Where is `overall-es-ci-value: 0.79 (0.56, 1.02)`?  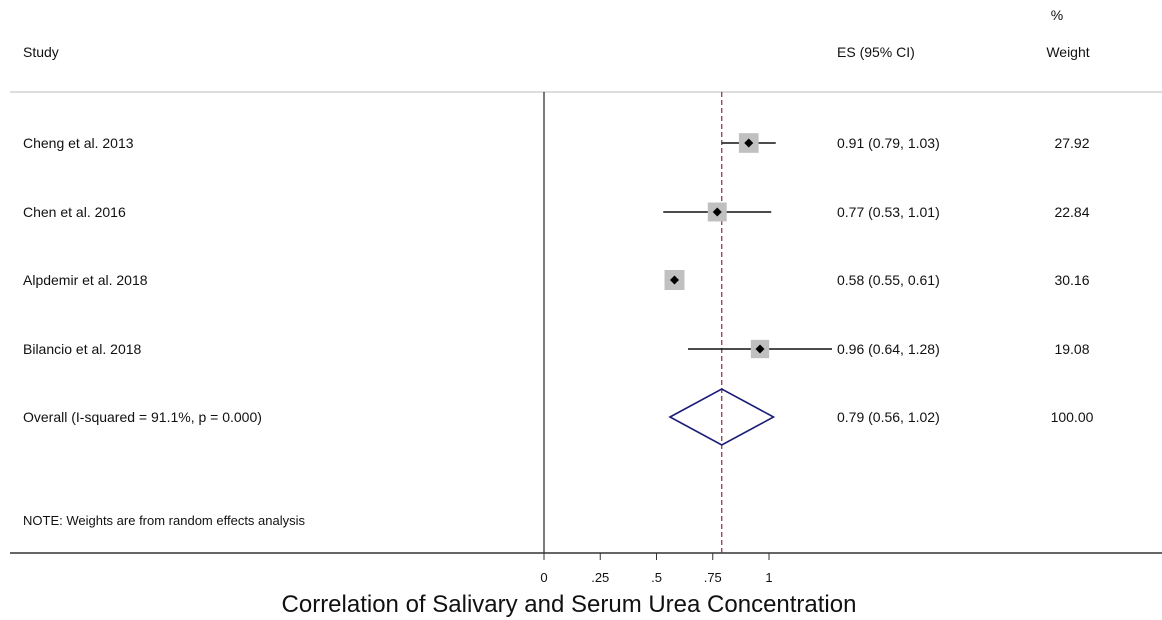 overall-es-ci-value: 0.79 (0.56, 1.02) is located at coordinates (888, 417).